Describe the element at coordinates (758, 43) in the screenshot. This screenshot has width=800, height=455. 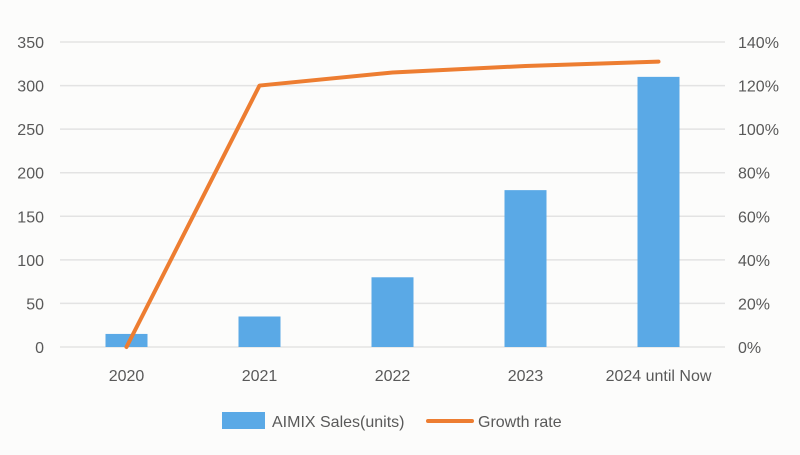
I see `y-right-tick-label: 140%` at that location.